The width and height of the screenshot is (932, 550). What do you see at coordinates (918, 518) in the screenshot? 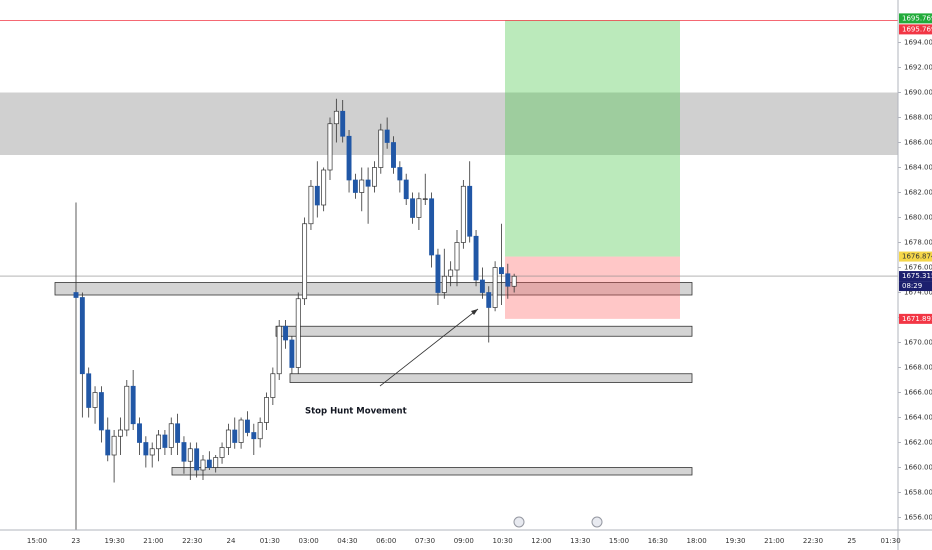
I see `y-tick-label: 1656.000` at bounding box center [918, 518].